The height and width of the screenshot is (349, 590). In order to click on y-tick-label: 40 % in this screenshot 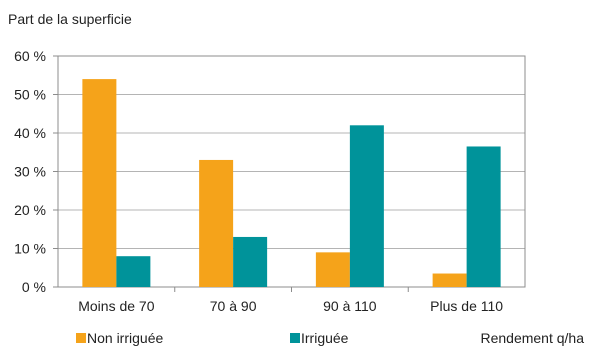, I will do `click(30, 133)`.